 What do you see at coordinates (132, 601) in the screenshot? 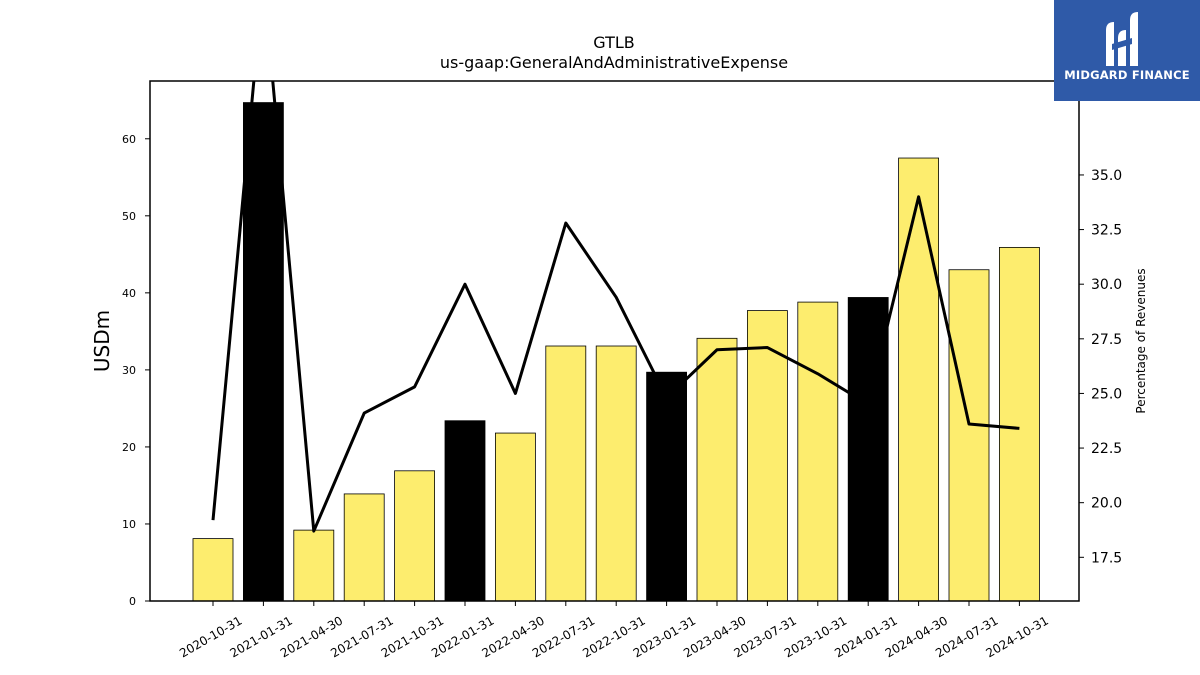
I see `y-tick-label: 0` at bounding box center [132, 601].